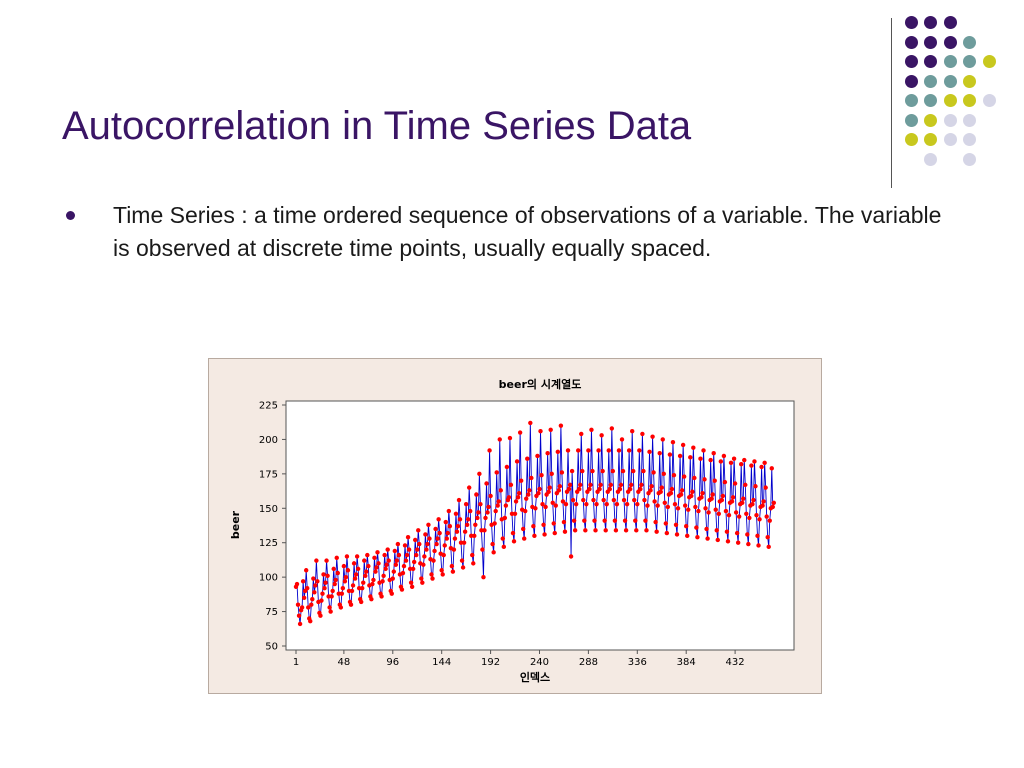 This screenshot has width=1024, height=768. What do you see at coordinates (268, 543) in the screenshot?
I see `y-tick-label: 125` at bounding box center [268, 543].